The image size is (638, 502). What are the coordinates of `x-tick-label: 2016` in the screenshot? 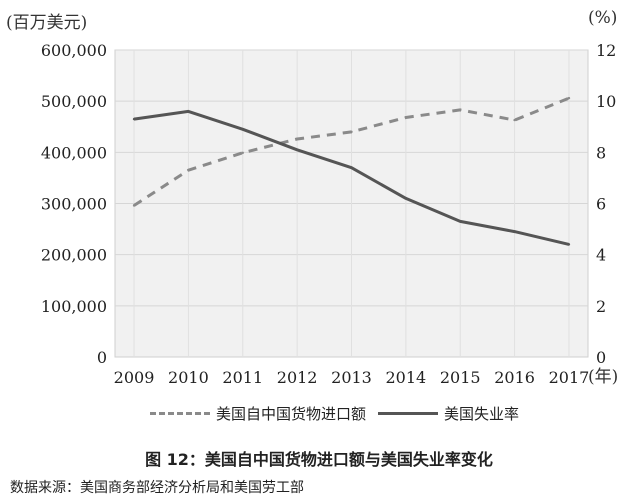 It's located at (514, 377).